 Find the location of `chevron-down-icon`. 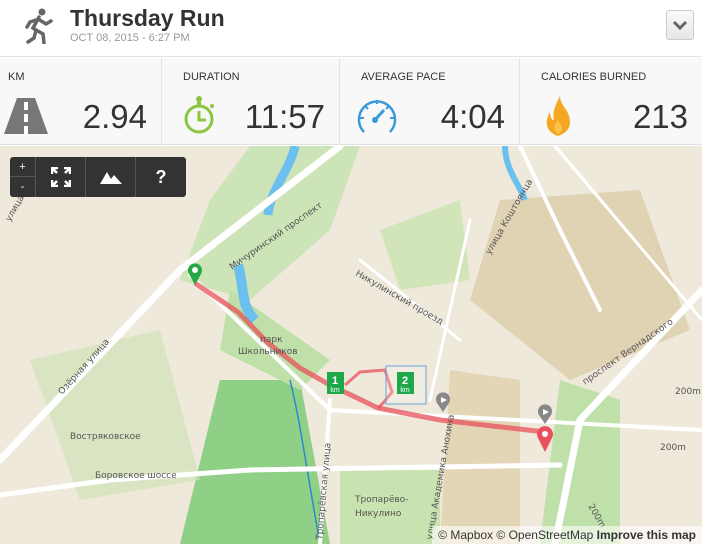

chevron-down-icon is located at coordinates (680, 25).